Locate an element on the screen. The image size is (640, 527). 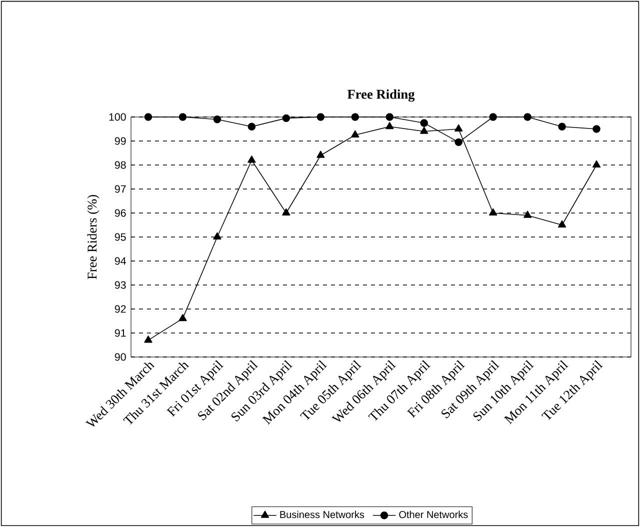
chart-title: Free Riding is located at coordinates (381, 95).